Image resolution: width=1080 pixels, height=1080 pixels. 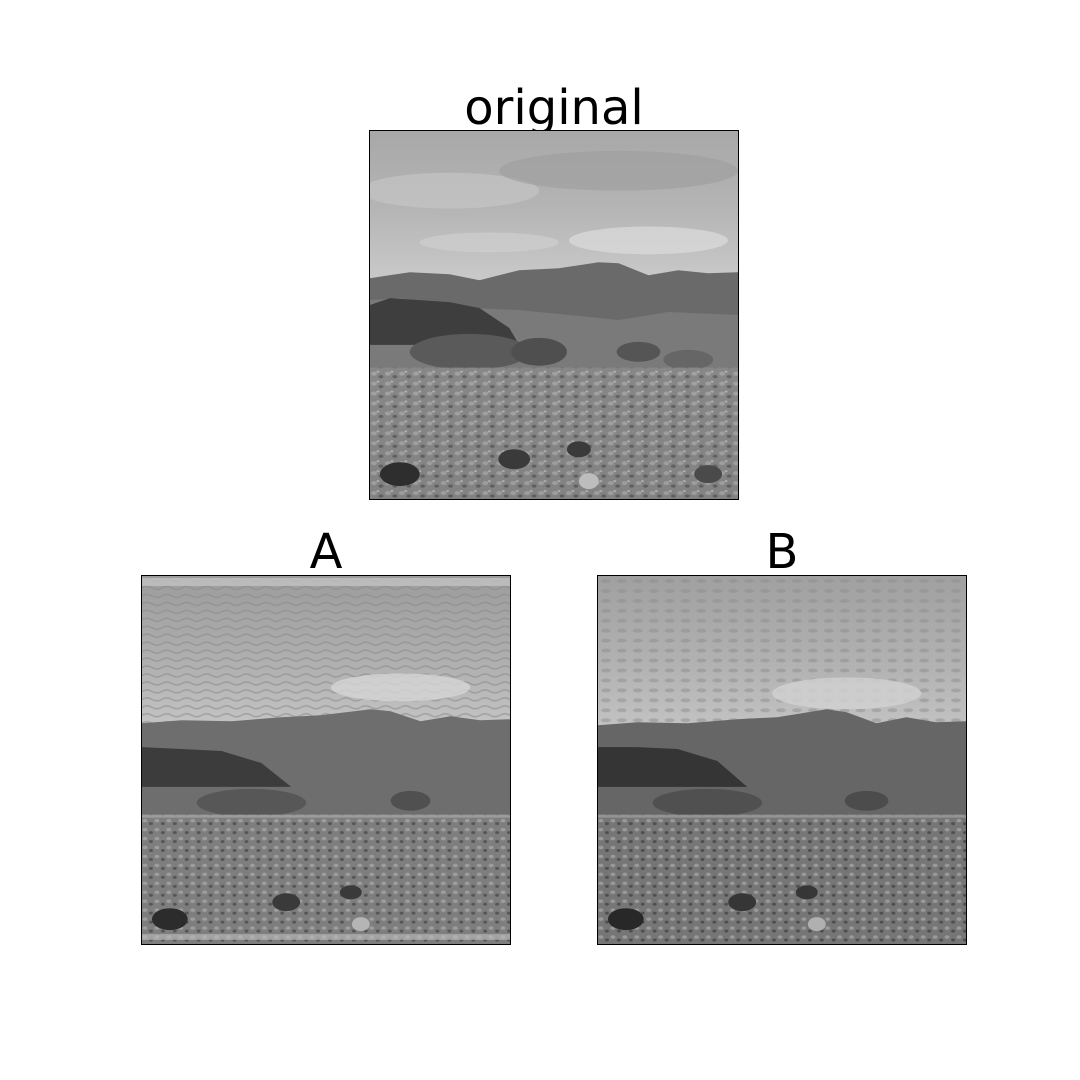 I want to click on landscape-image-original, so click(x=554, y=315).